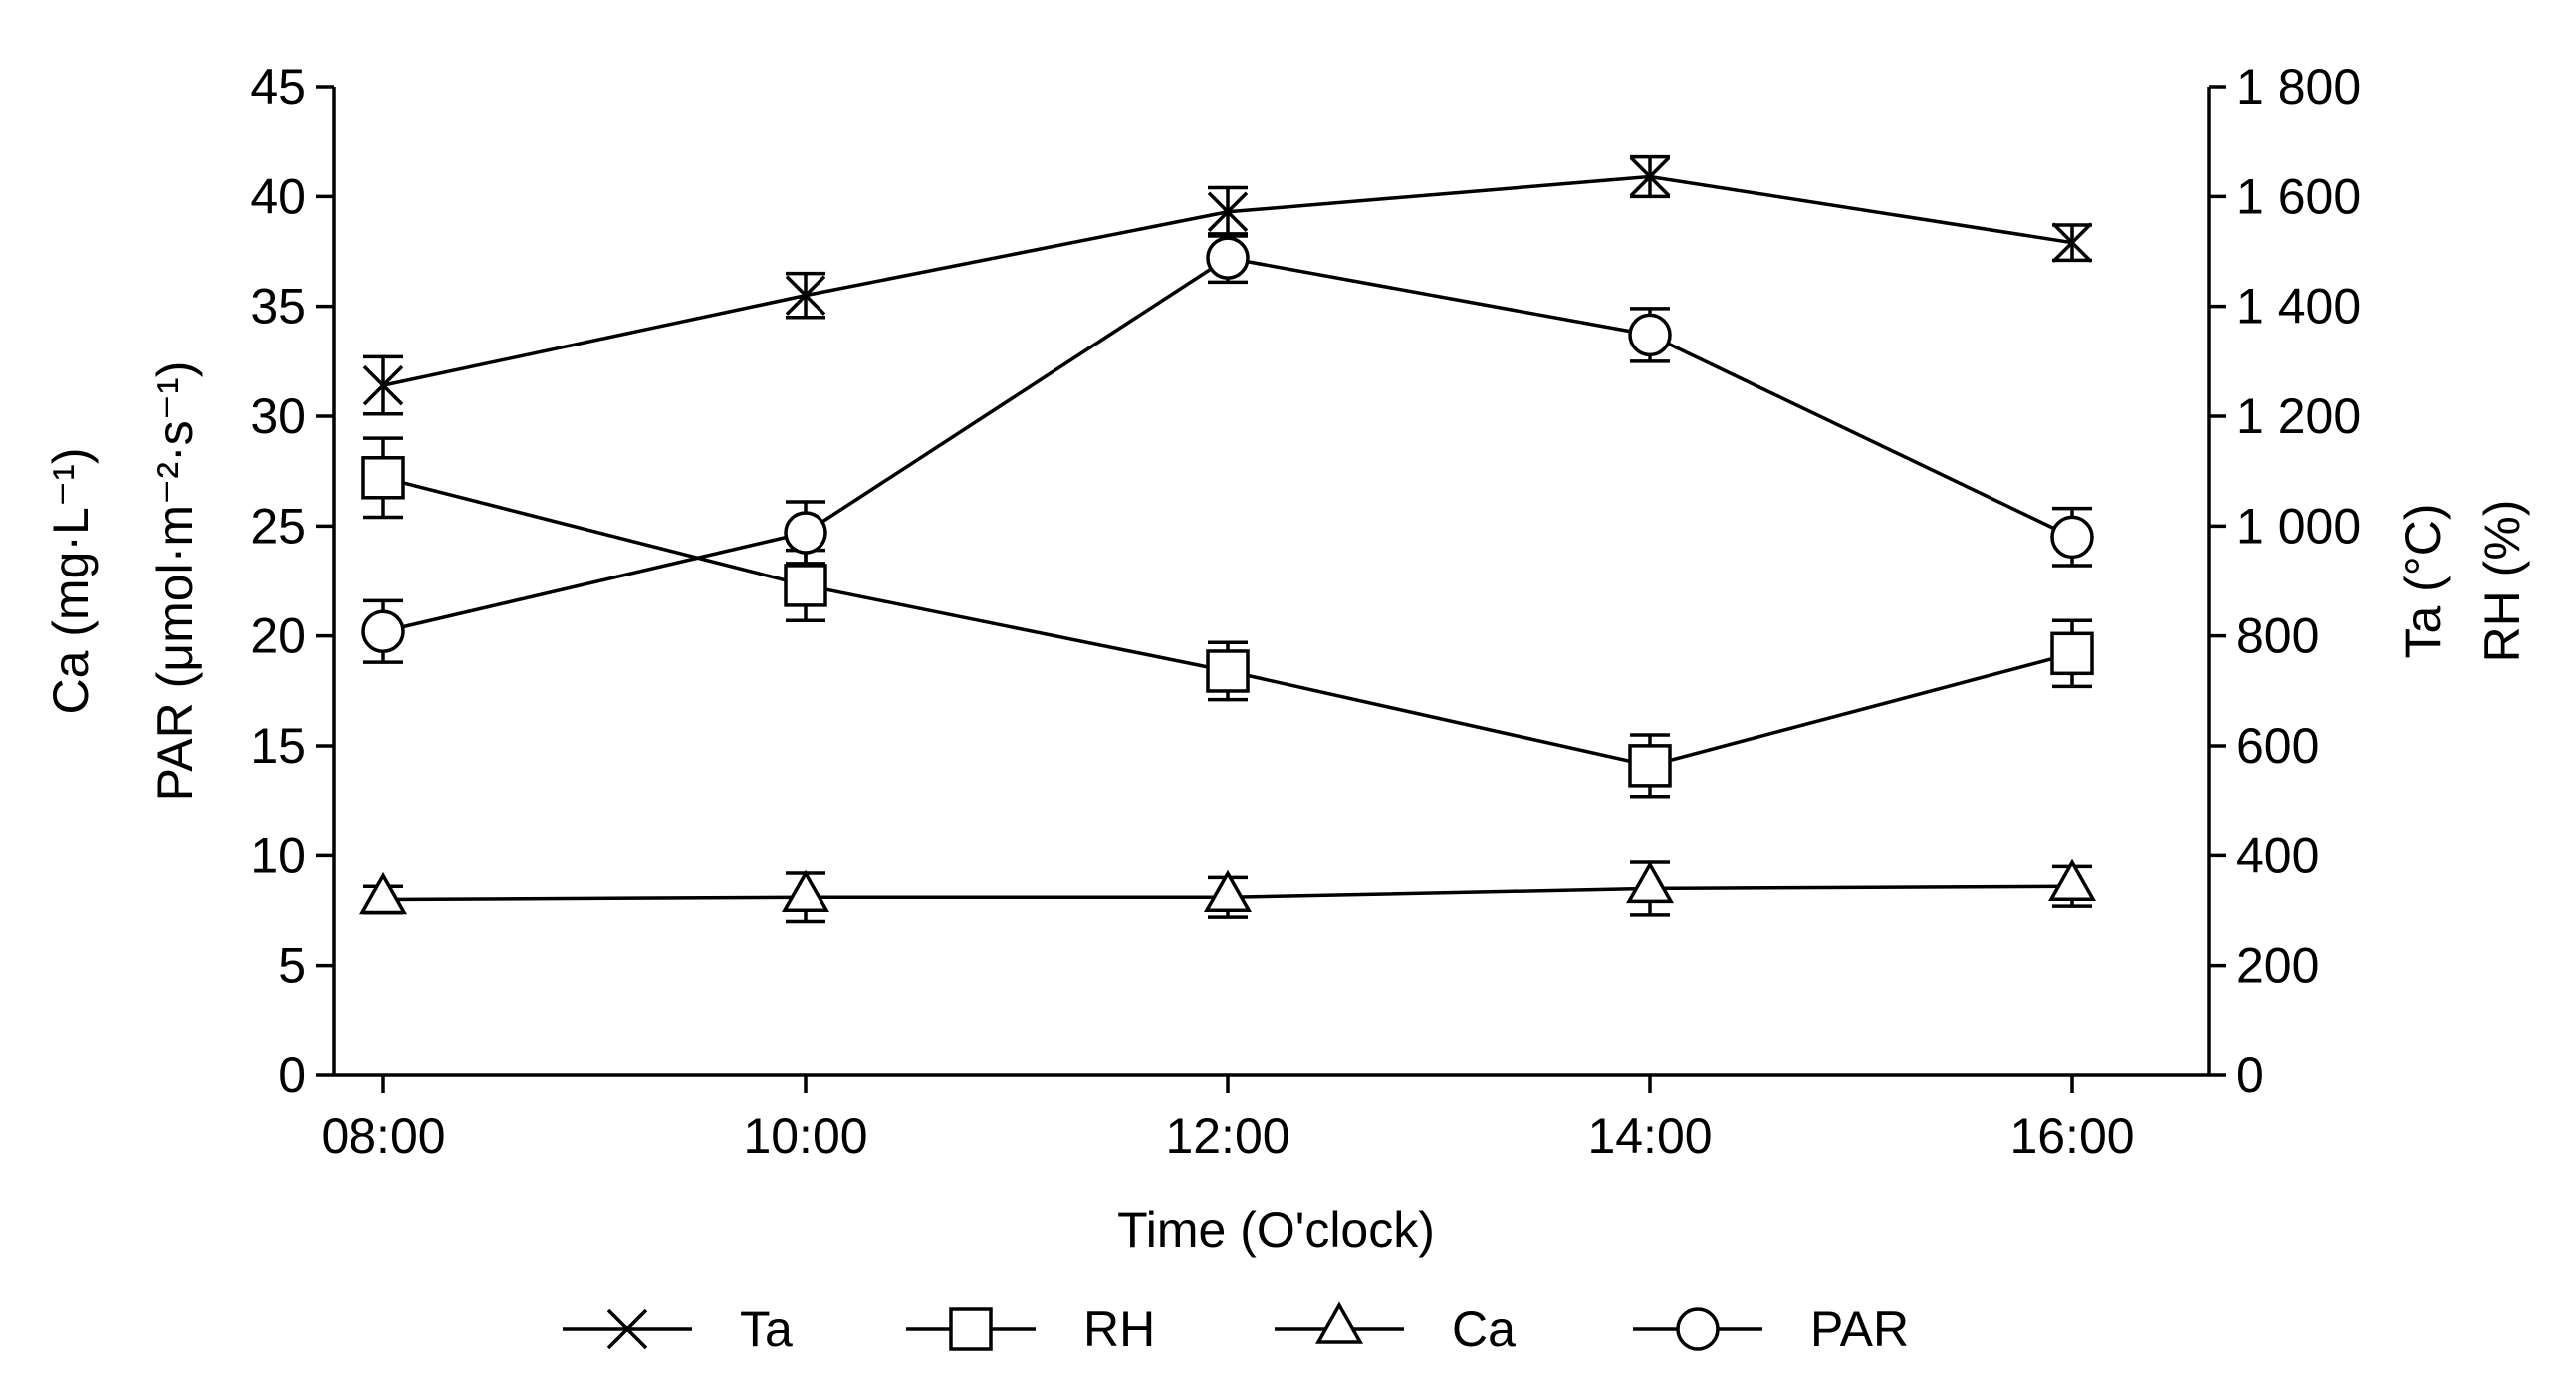  What do you see at coordinates (2423, 580) in the screenshot?
I see `right-axis-title-1: Ta (°C)` at bounding box center [2423, 580].